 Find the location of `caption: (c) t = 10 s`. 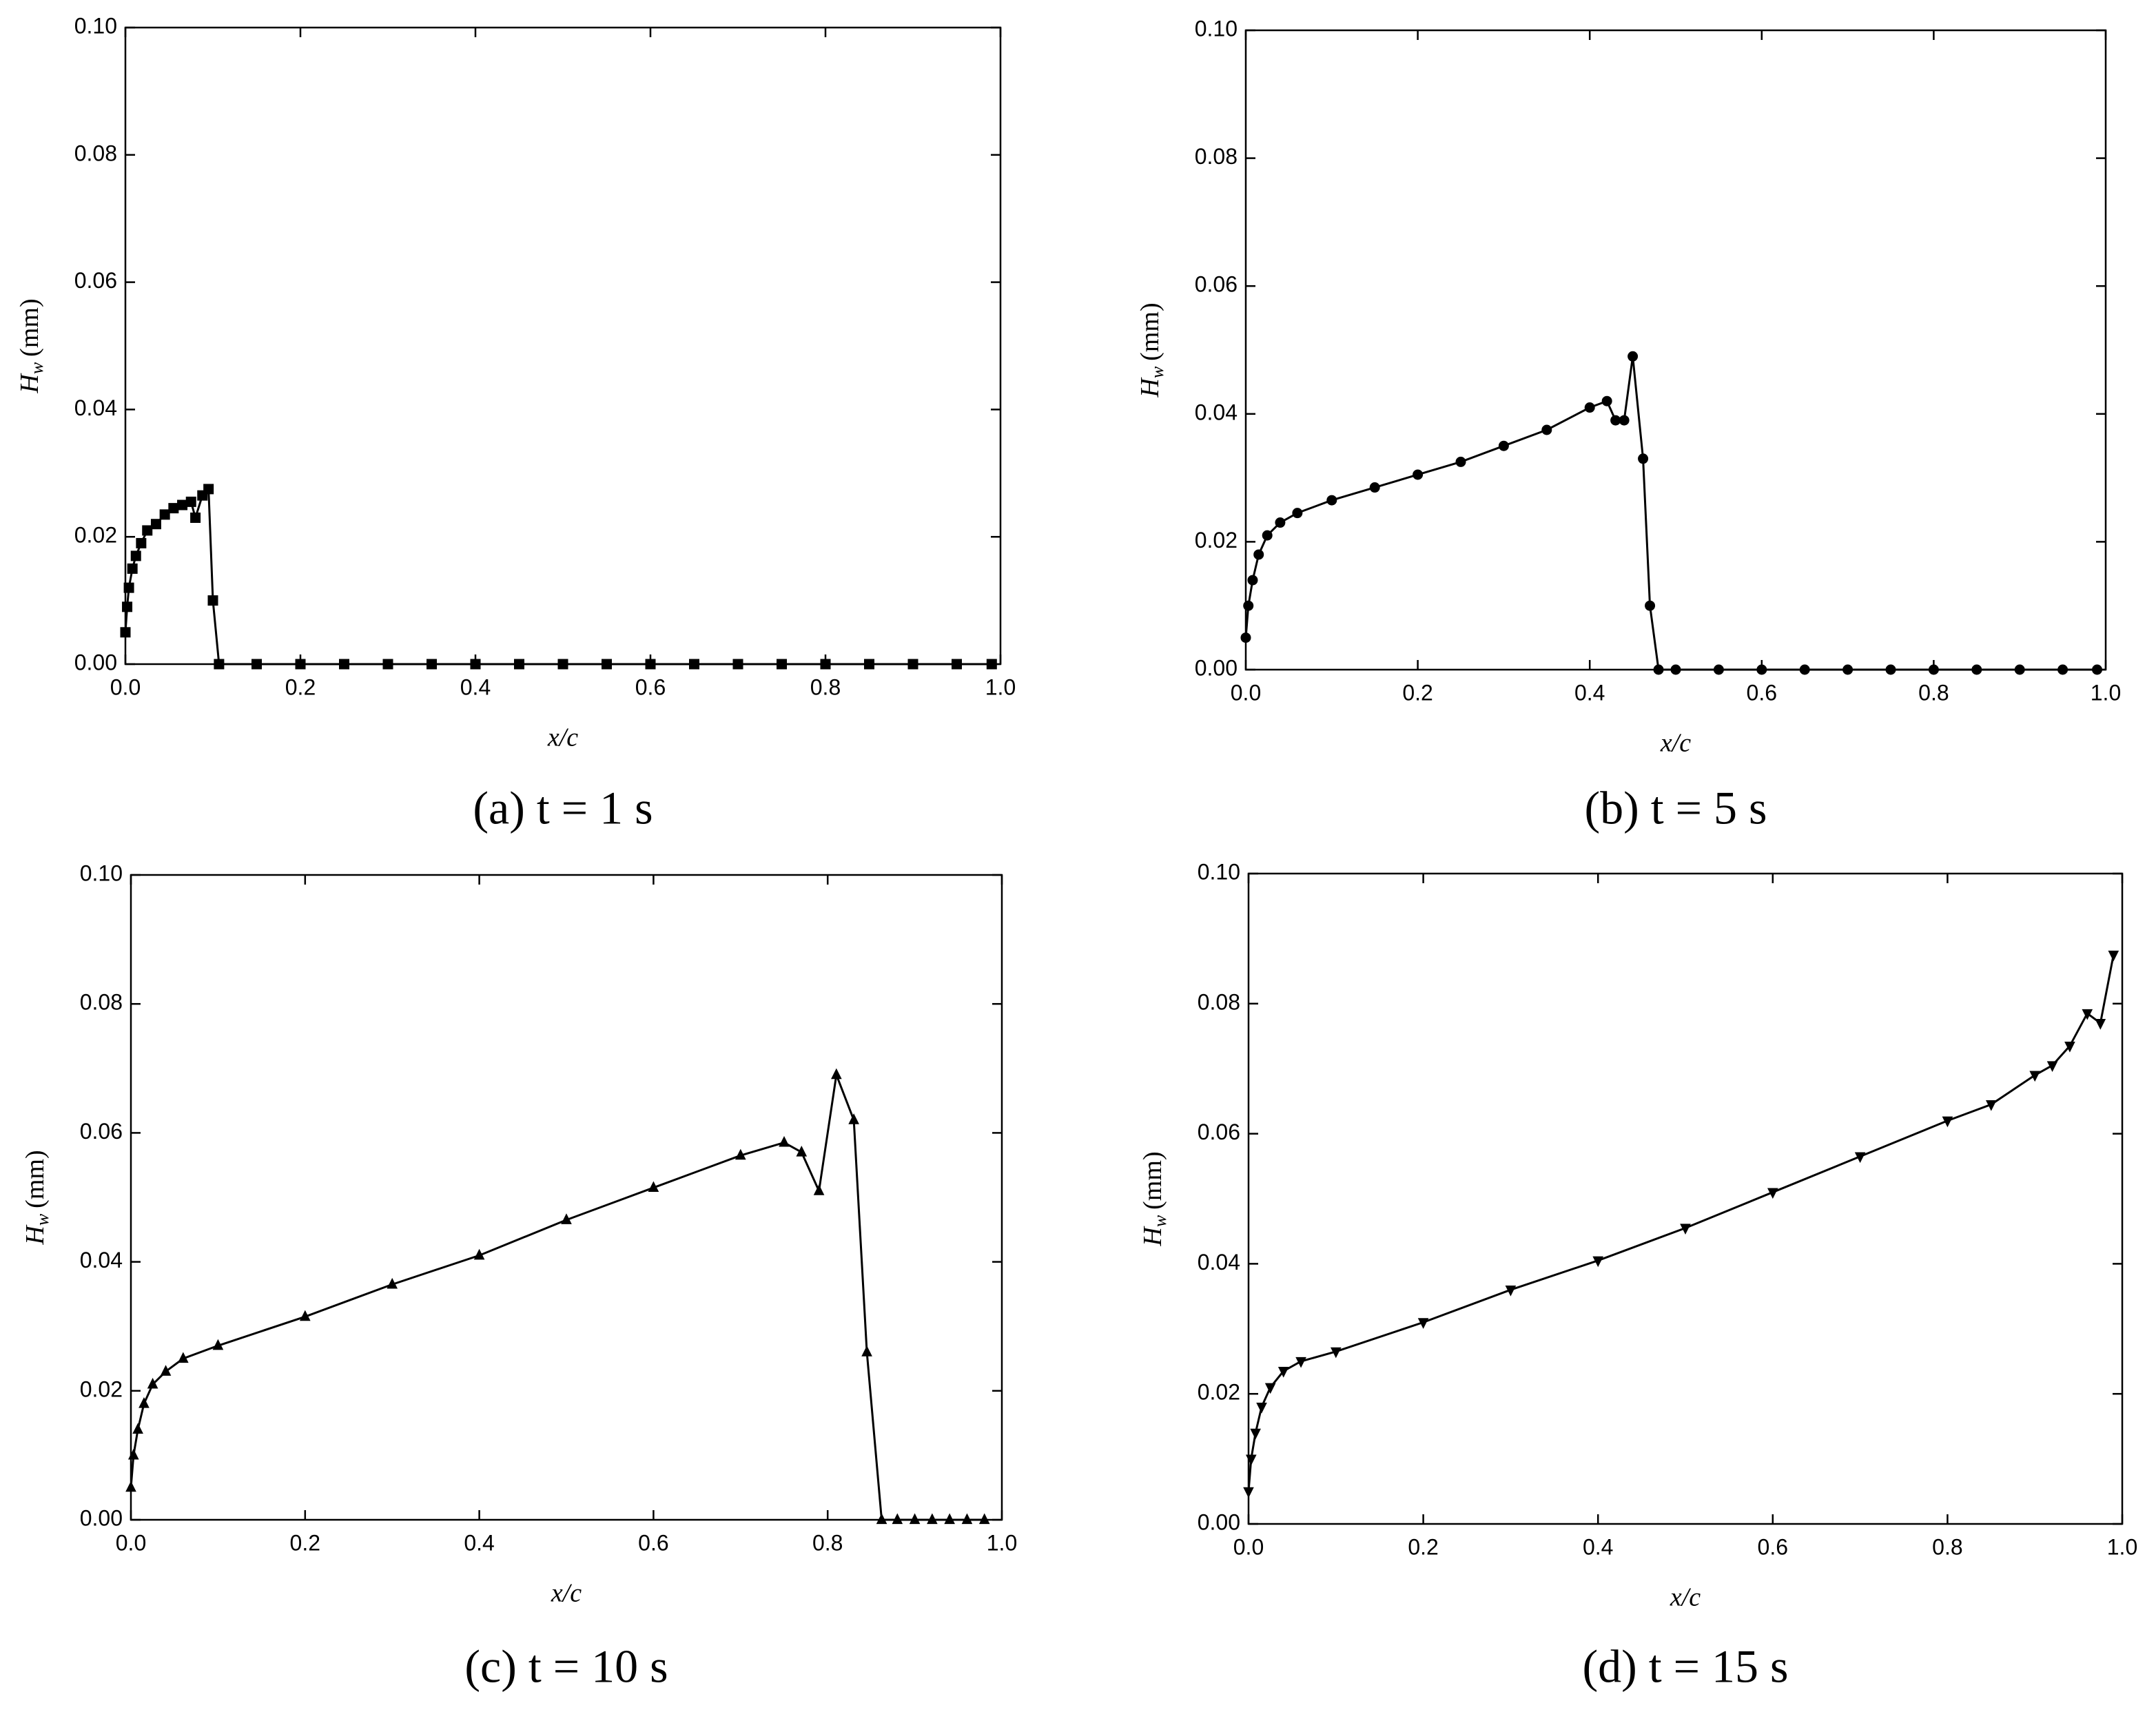

caption: (c) t = 10 s is located at coordinates (566, 1666).